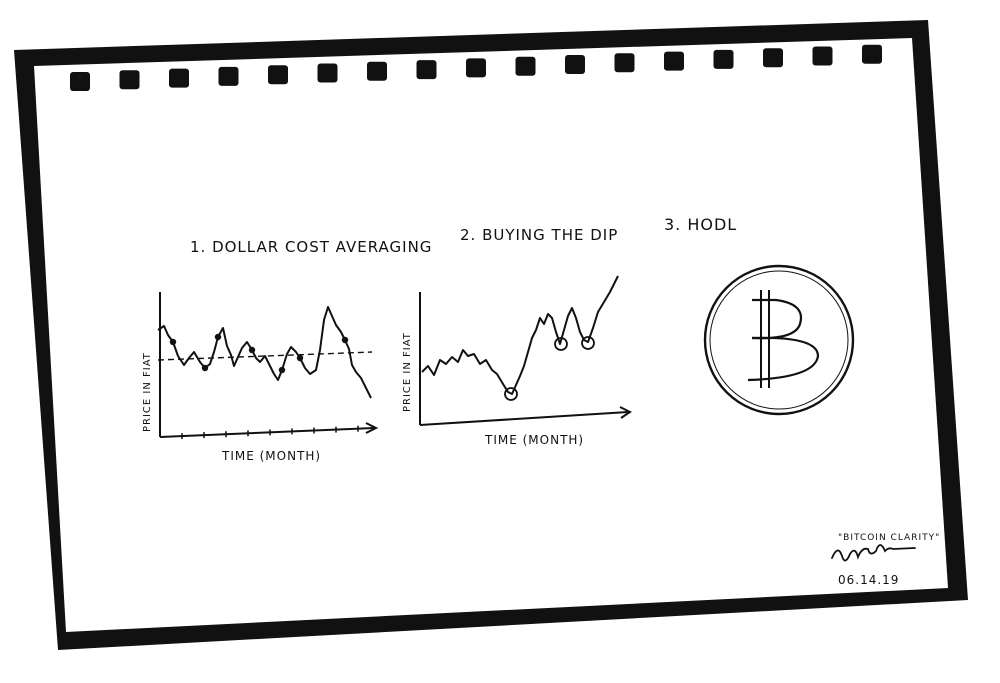 This screenshot has width=1000, height=683. Describe the element at coordinates (271, 456) in the screenshot. I see `panel1-x-label: TIME (MONTH)` at that location.